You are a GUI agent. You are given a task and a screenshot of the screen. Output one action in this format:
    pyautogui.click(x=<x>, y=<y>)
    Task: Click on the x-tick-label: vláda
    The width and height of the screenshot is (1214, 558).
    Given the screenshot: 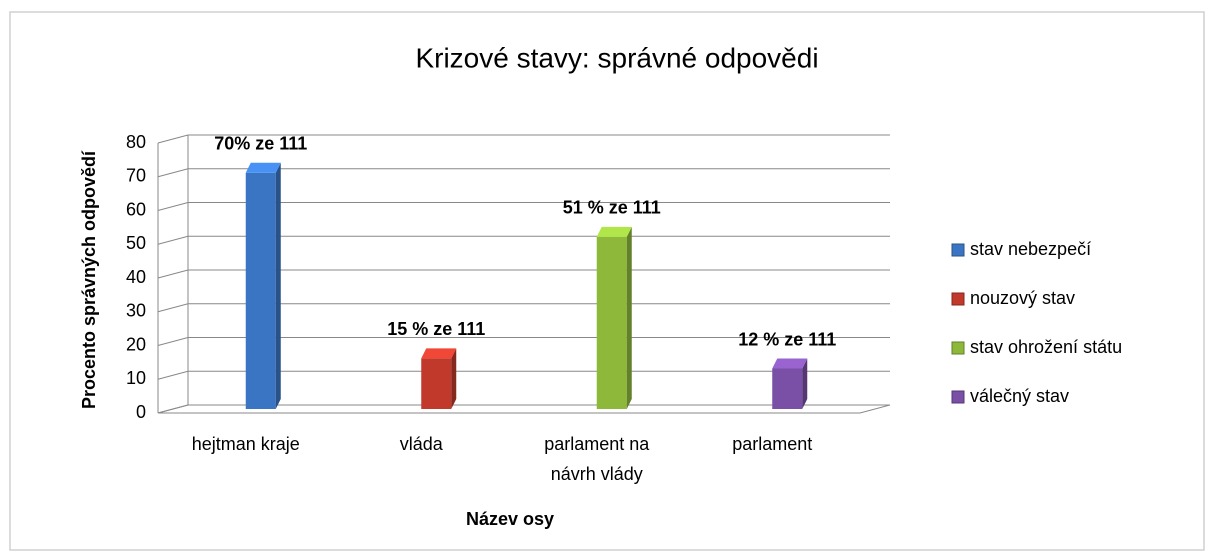 What is the action you would take?
    pyautogui.click(x=422, y=444)
    